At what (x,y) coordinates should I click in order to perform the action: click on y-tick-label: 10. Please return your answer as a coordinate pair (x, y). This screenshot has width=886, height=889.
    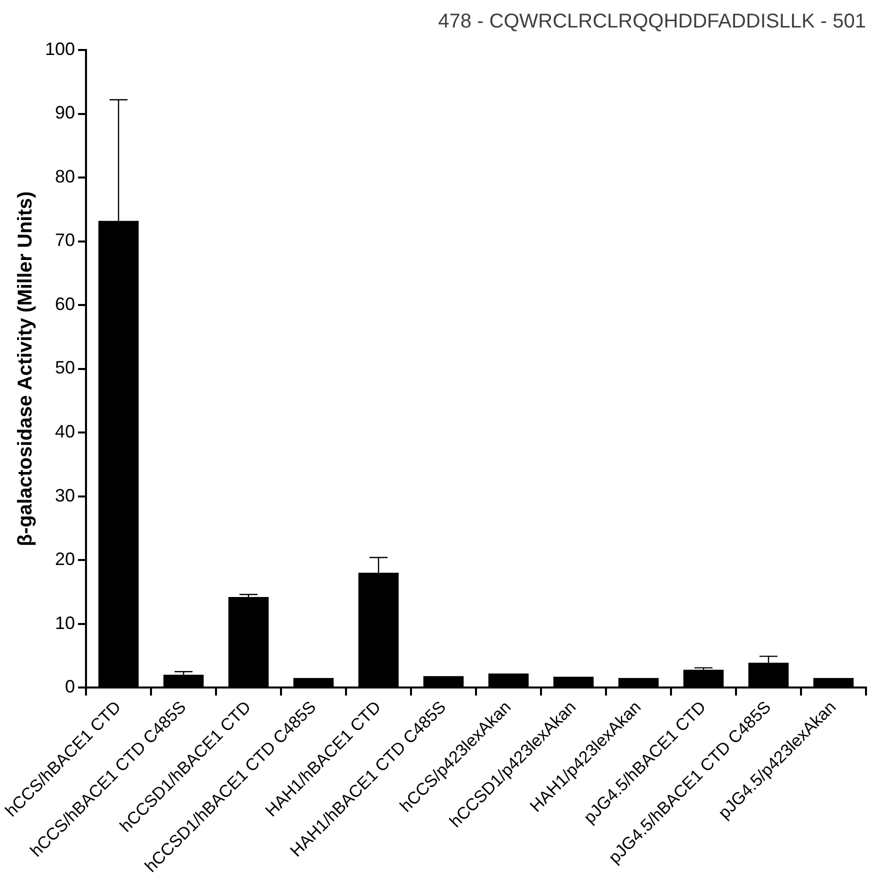
    Looking at the image, I should click on (65, 622).